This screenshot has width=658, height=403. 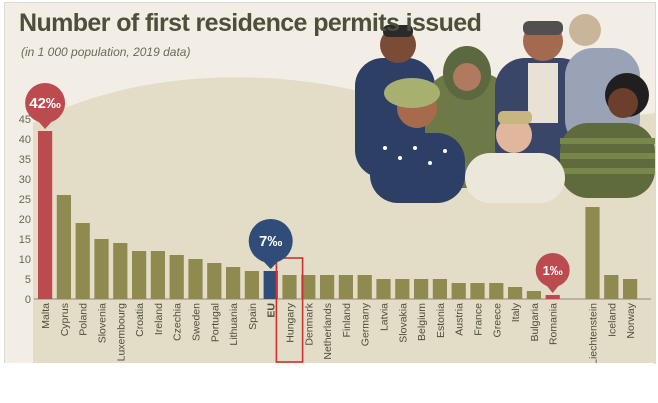 I want to click on callout-label: 7‰, so click(x=270, y=241).